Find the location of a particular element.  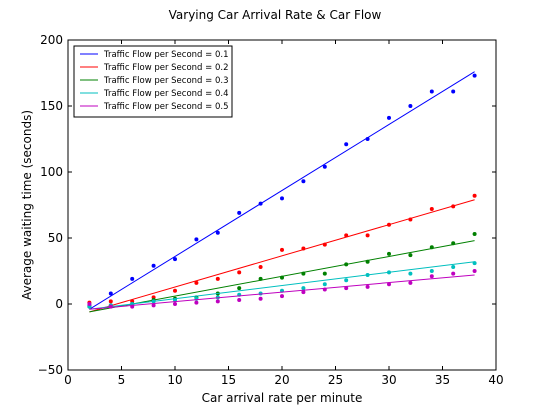

legend-label: Traffic Flow per Second = 0.4 is located at coordinates (166, 94).